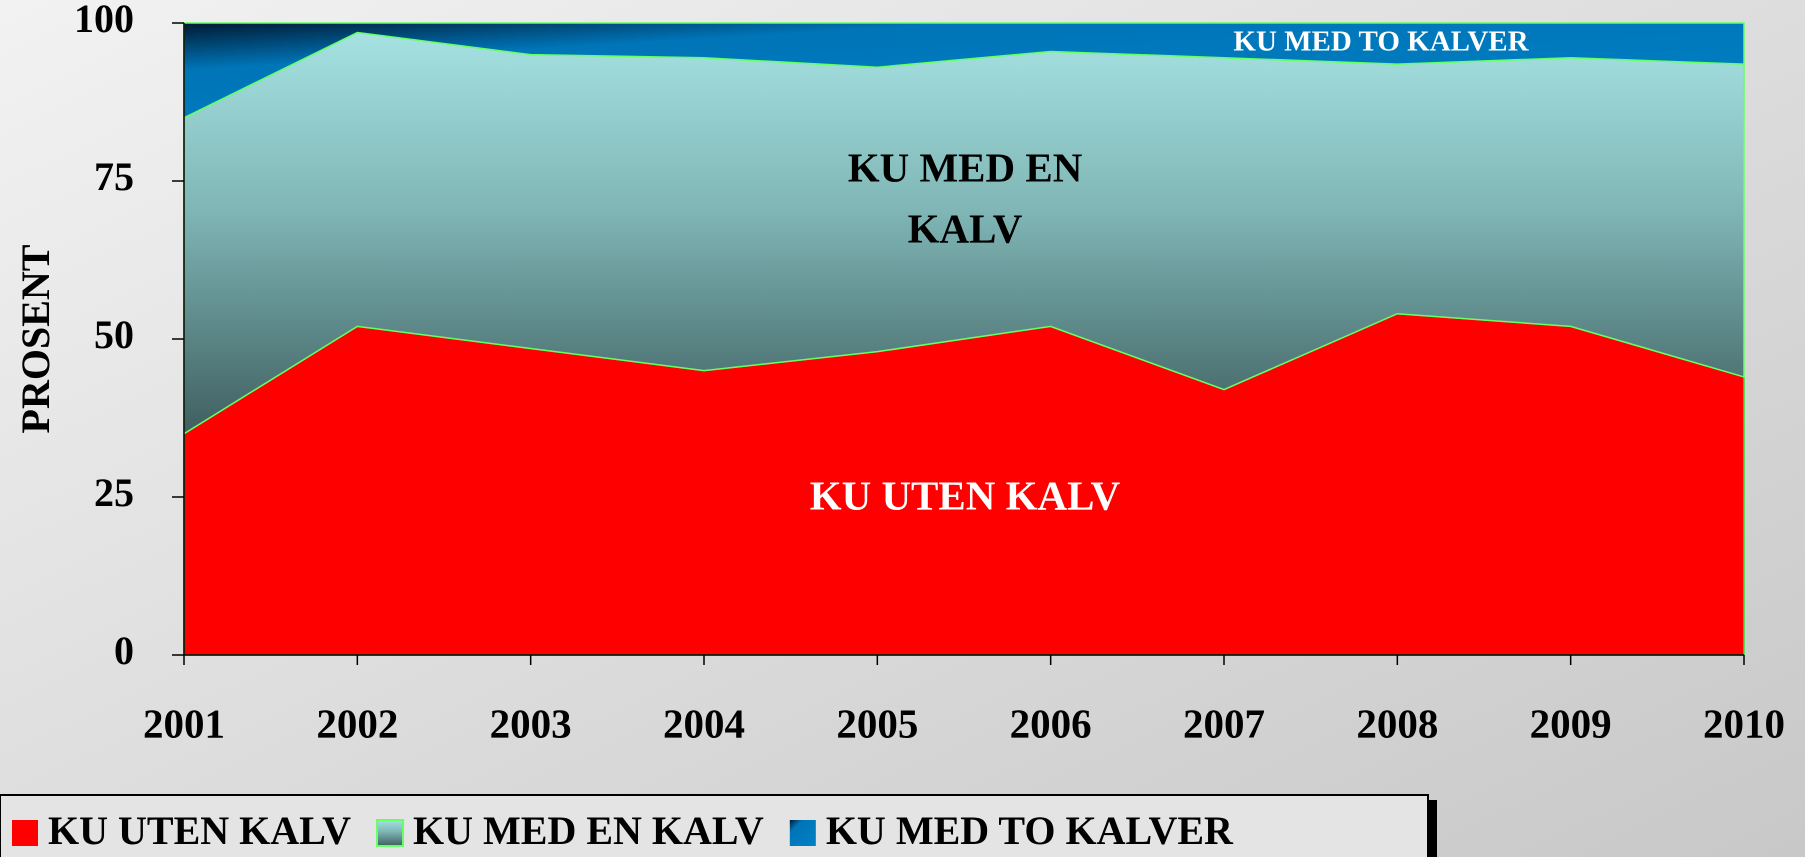 This screenshot has height=857, width=1805. Describe the element at coordinates (965, 495) in the screenshot. I see `annotation: KU UTEN KALV` at that location.